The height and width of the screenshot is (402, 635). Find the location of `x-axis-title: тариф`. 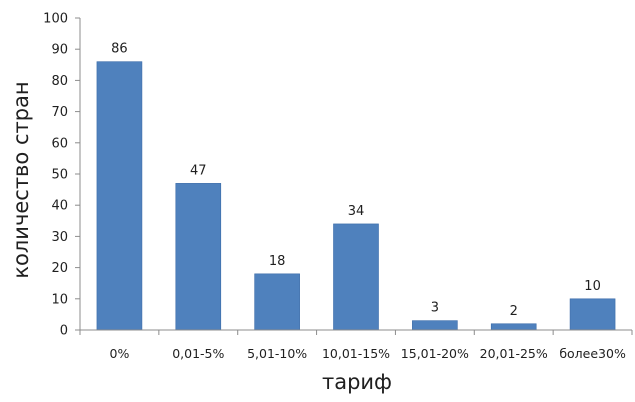

x-axis-title: тариф is located at coordinates (357, 382).